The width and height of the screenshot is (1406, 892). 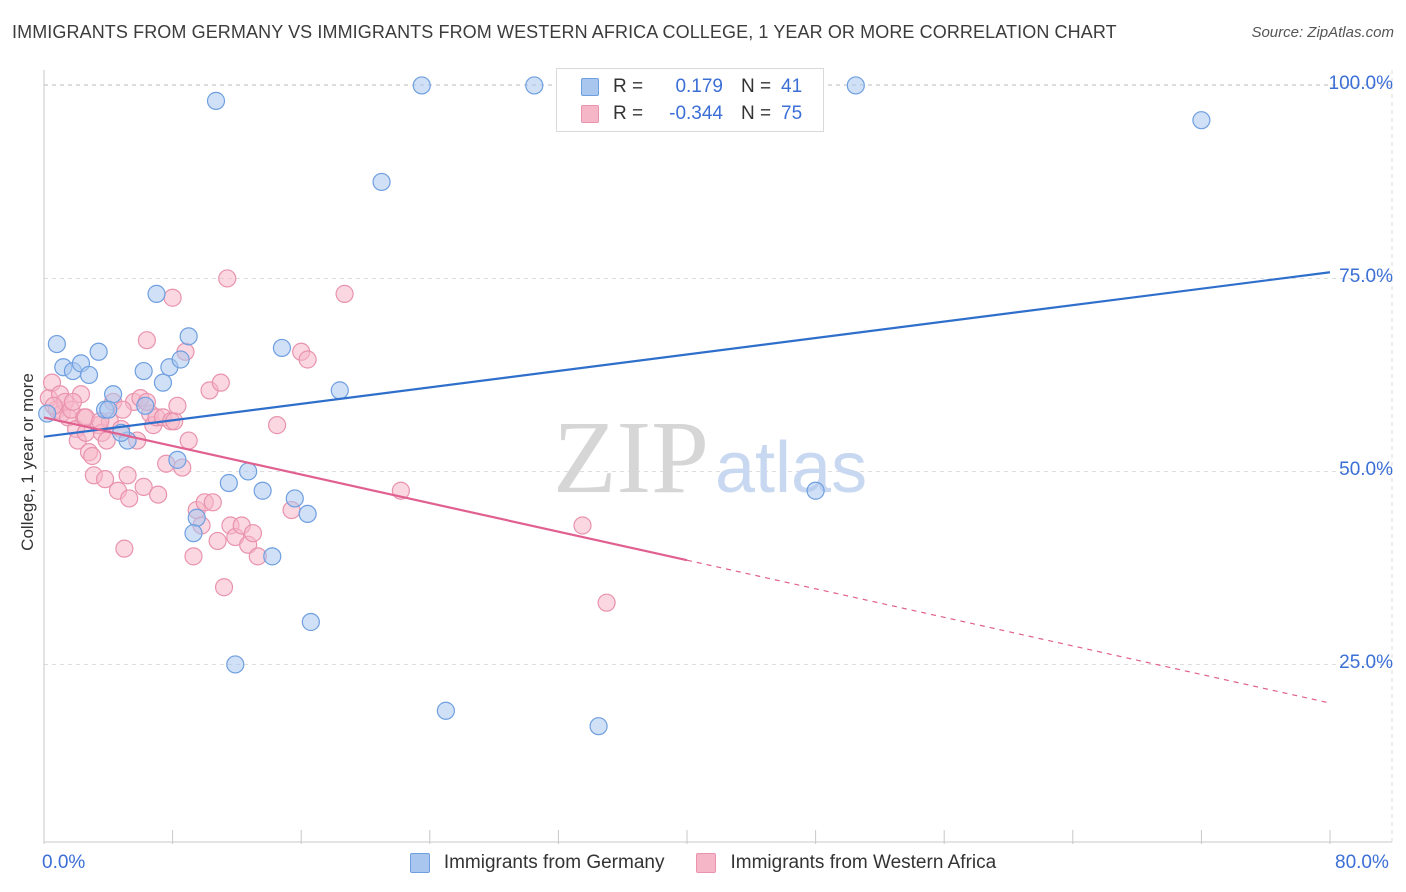 I want to click on legend-label-western-africa: Immigrants from Western Africa, so click(x=863, y=862).